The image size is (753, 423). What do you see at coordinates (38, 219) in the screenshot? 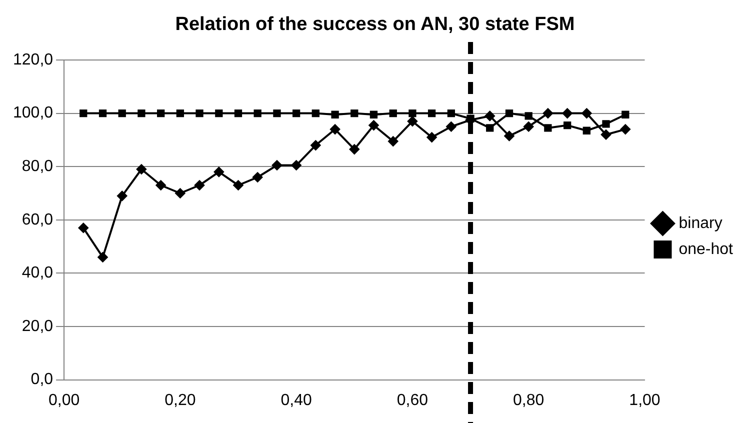
I see `y-tick-label: 60,0` at bounding box center [38, 219].